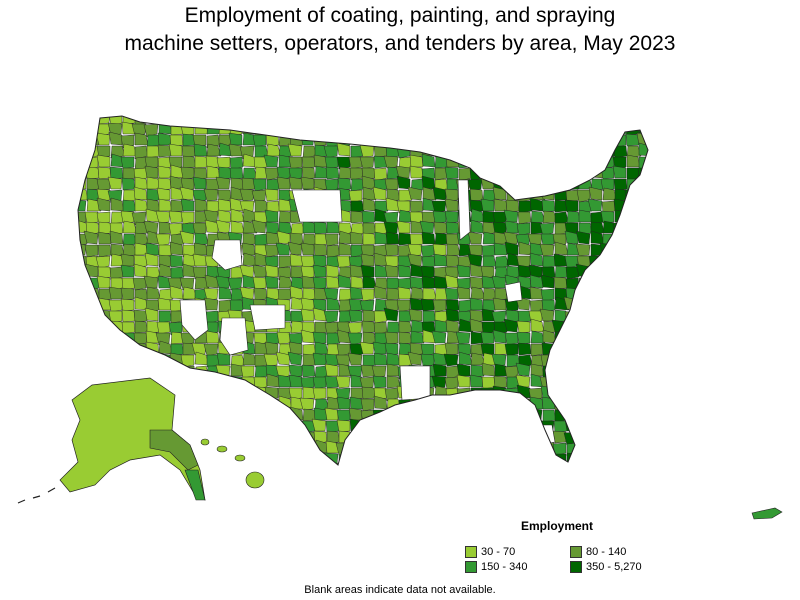 This screenshot has width=800, height=600. What do you see at coordinates (464, 210) in the screenshot?
I see `no-data-area-lake-michigan` at bounding box center [464, 210].